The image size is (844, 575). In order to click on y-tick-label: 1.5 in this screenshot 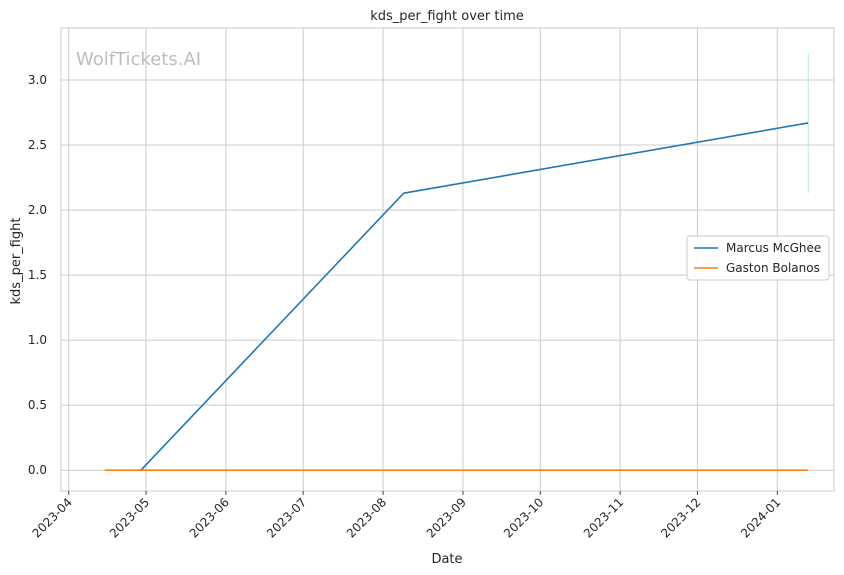, I will do `click(37, 275)`.